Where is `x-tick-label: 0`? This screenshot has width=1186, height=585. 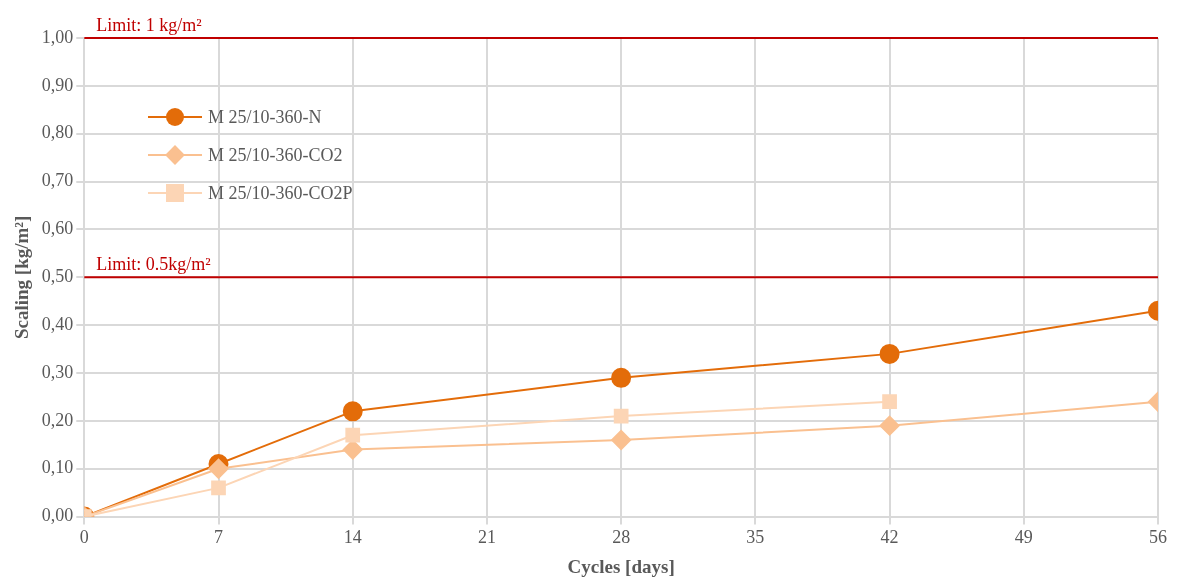 x-tick-label: 0 is located at coordinates (84, 537).